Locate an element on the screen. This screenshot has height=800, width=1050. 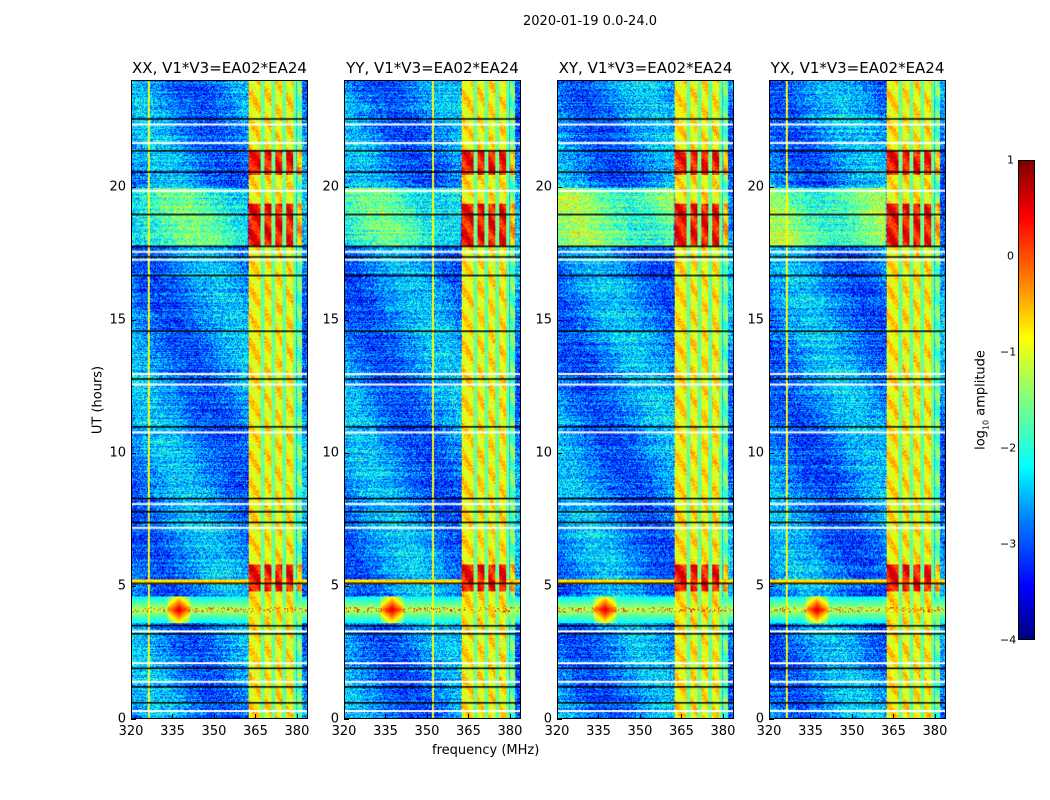
panel-title-xx: XX, V1*V3=EA02*EA24 is located at coordinates (219, 68).